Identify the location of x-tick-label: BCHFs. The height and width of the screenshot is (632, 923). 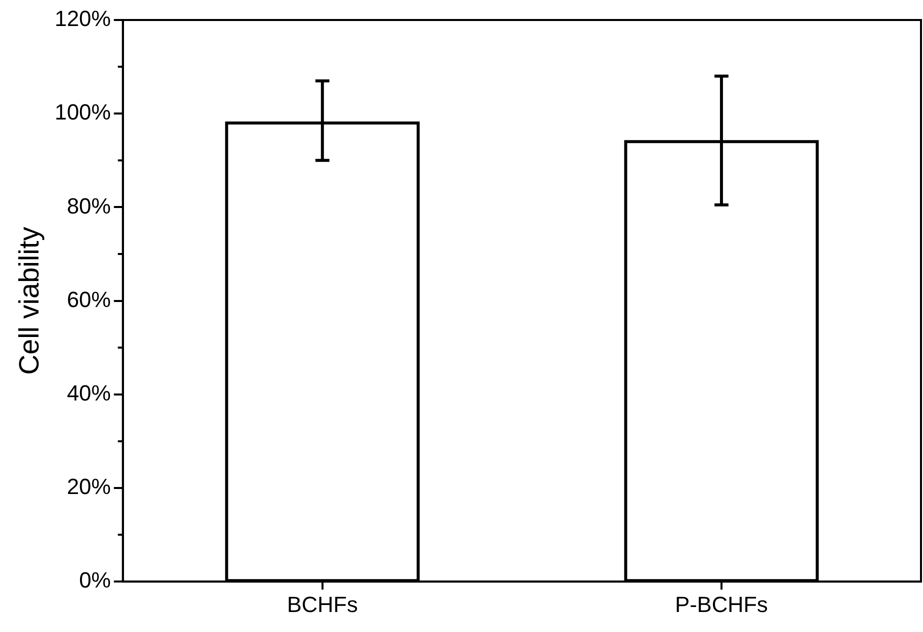
(322, 604).